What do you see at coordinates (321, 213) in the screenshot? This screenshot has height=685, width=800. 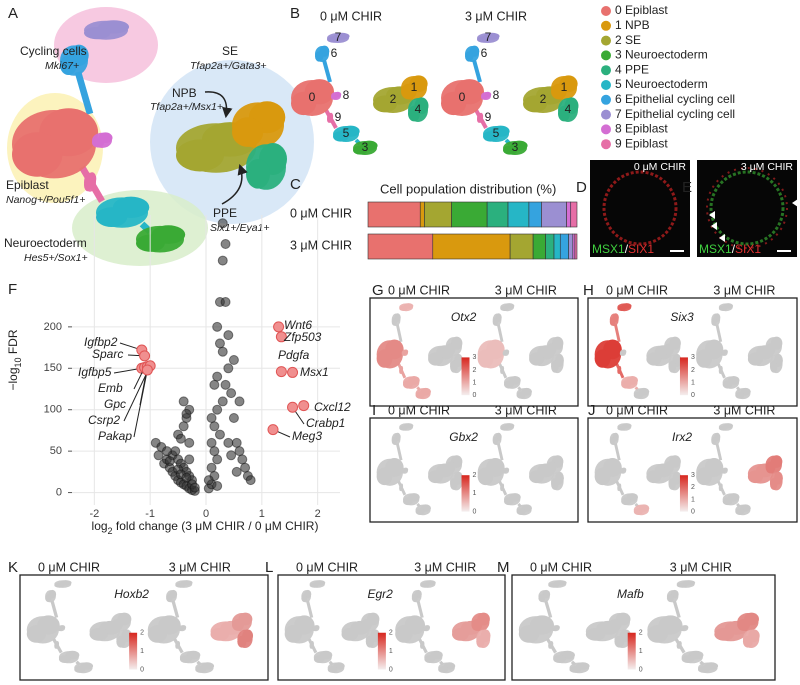 I see `category-label: 0 μM CHIR` at bounding box center [321, 213].